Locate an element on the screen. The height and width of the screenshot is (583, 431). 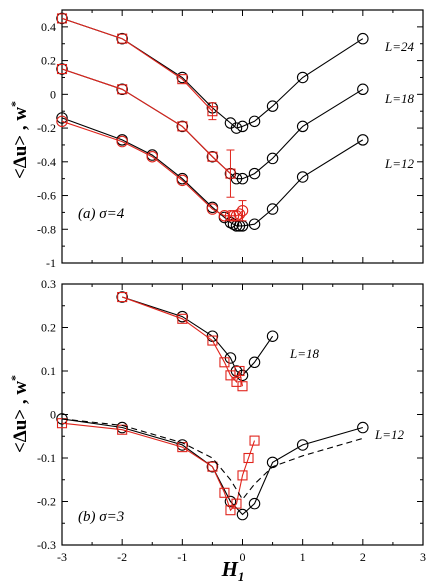
y-tick-label-a: -0.4 is located at coordinates (46, 162).